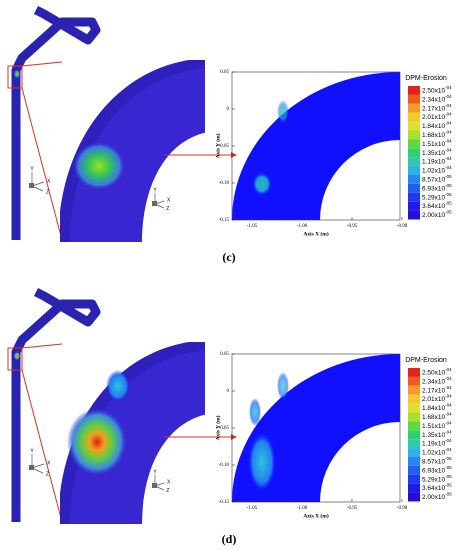 This screenshot has height=550, width=458. I want to click on legend-label: 2.17x10-04, so click(437, 107).